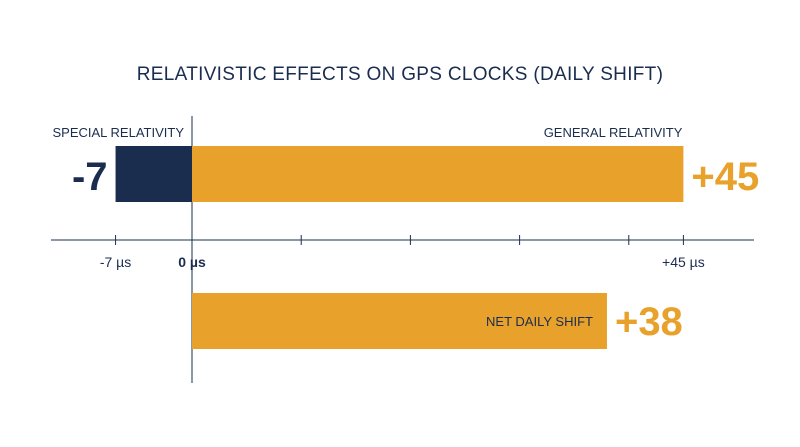  I want to click on bar-general-relativity, so click(438, 174).